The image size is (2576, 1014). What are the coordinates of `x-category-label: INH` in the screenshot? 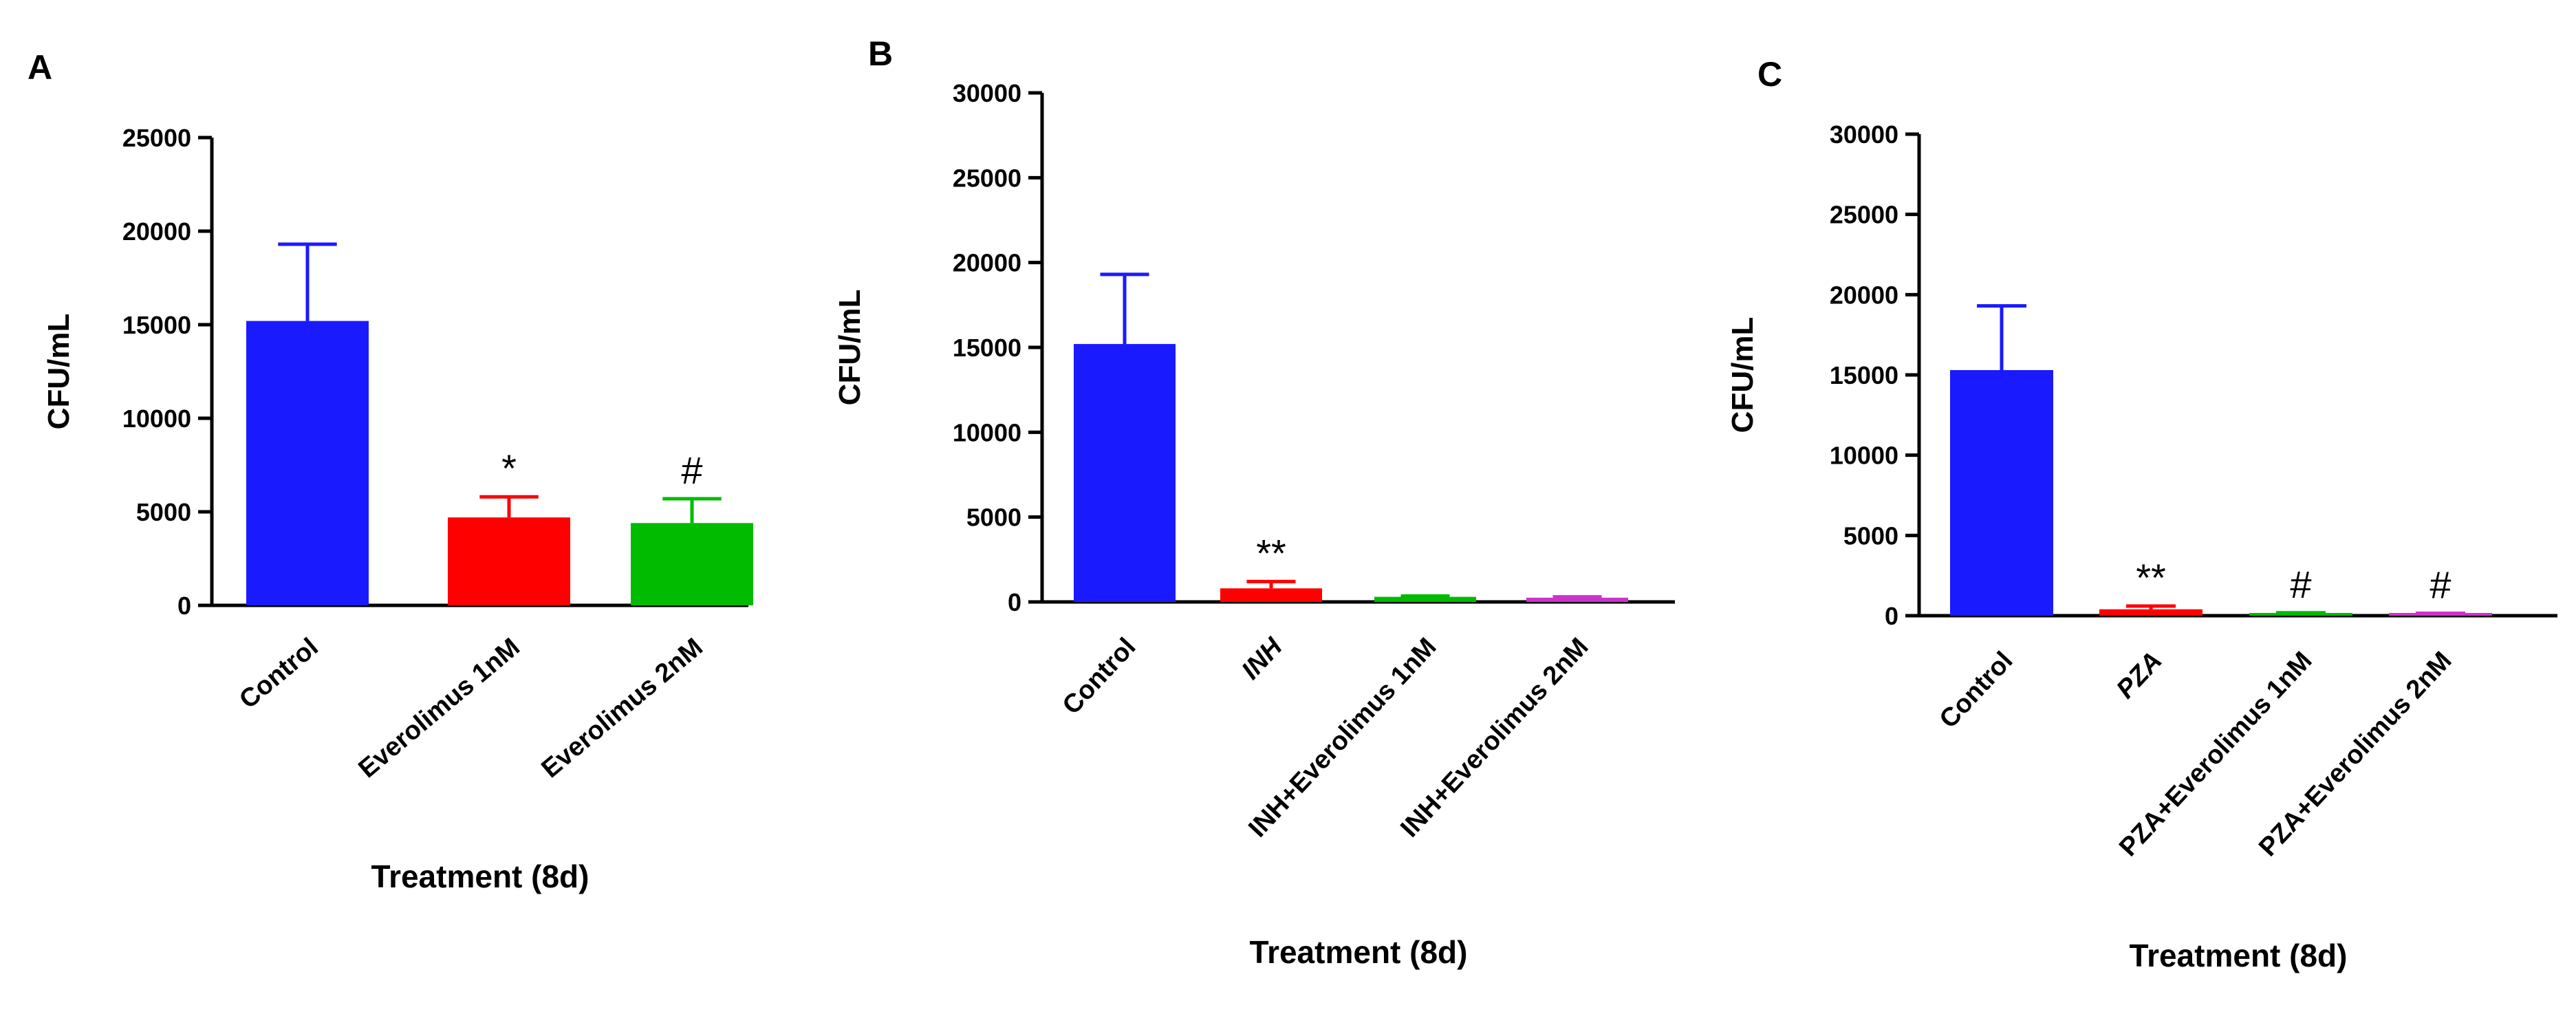 It's located at (1262, 658).